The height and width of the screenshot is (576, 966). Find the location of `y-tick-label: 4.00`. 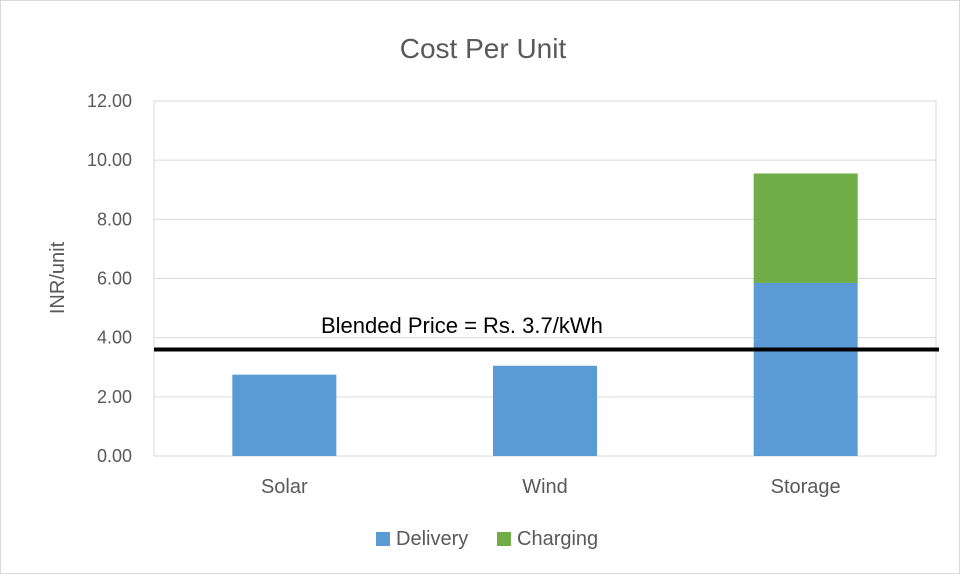

y-tick-label: 4.00 is located at coordinates (114, 338).